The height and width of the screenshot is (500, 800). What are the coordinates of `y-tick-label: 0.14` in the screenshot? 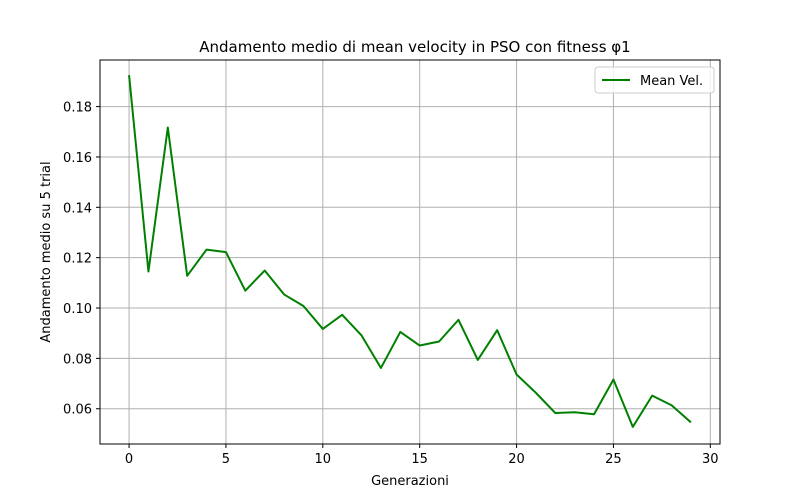 It's located at (77, 208).